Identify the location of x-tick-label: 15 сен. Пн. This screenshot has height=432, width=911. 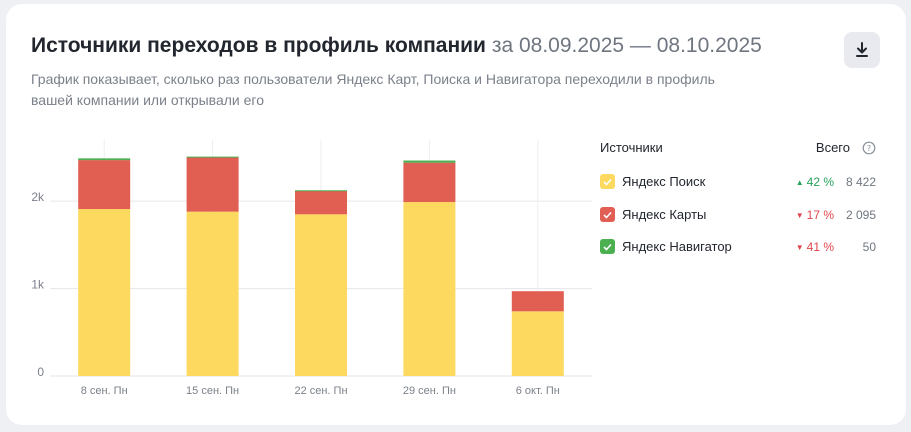
(212, 391).